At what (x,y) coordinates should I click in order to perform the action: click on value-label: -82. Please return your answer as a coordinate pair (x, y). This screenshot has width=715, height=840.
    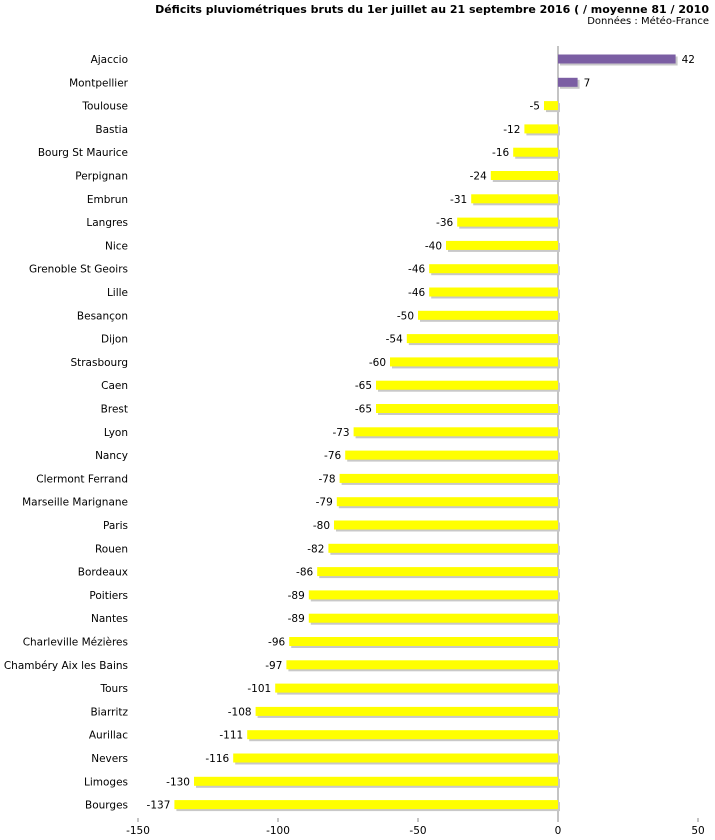
    Looking at the image, I should click on (315, 549).